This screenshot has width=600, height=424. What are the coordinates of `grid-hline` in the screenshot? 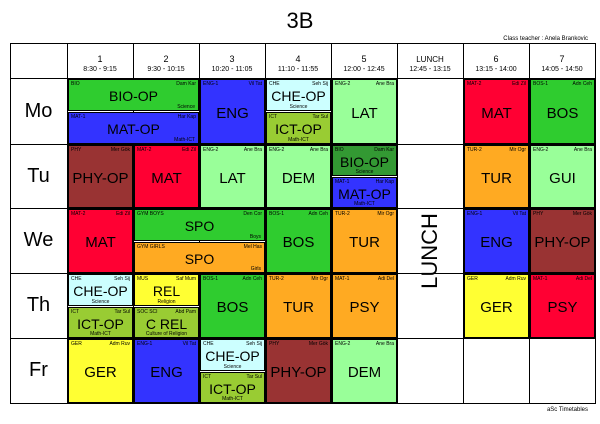 It's located at (303, 208).